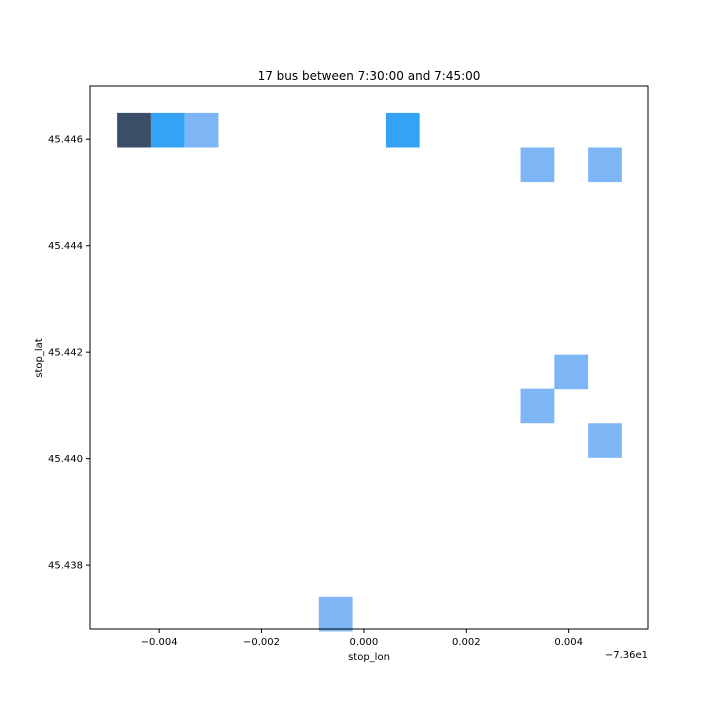 The height and width of the screenshot is (720, 720). What do you see at coordinates (159, 642) in the screenshot?
I see `x-tick-label: −0.004` at bounding box center [159, 642].